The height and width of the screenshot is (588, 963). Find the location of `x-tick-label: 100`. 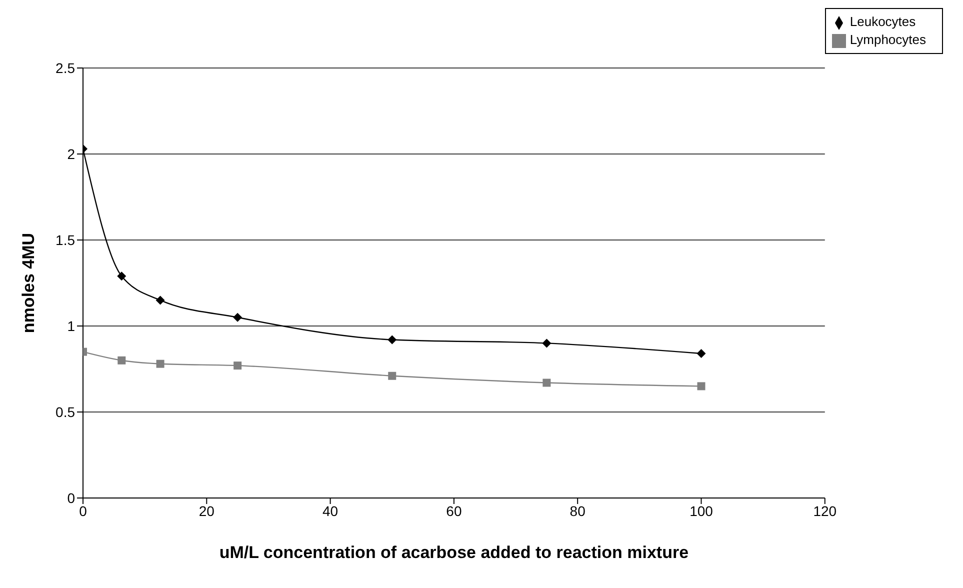

x-tick-label: 100 is located at coordinates (702, 510).